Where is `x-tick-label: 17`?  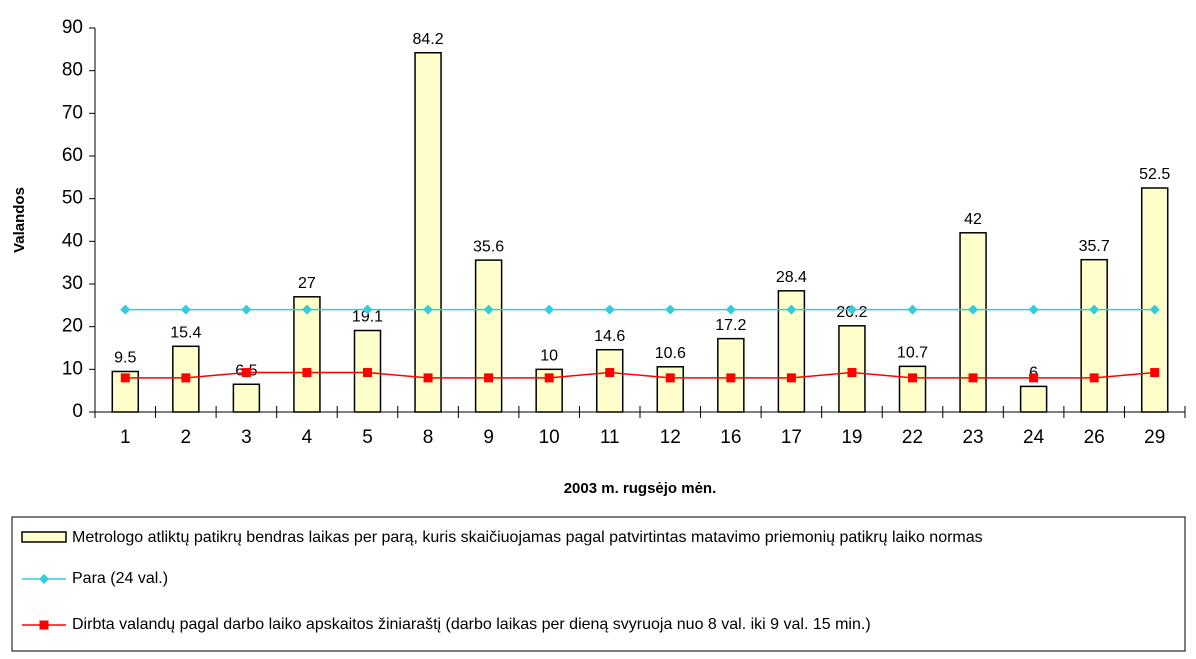 x-tick-label: 17 is located at coordinates (791, 437).